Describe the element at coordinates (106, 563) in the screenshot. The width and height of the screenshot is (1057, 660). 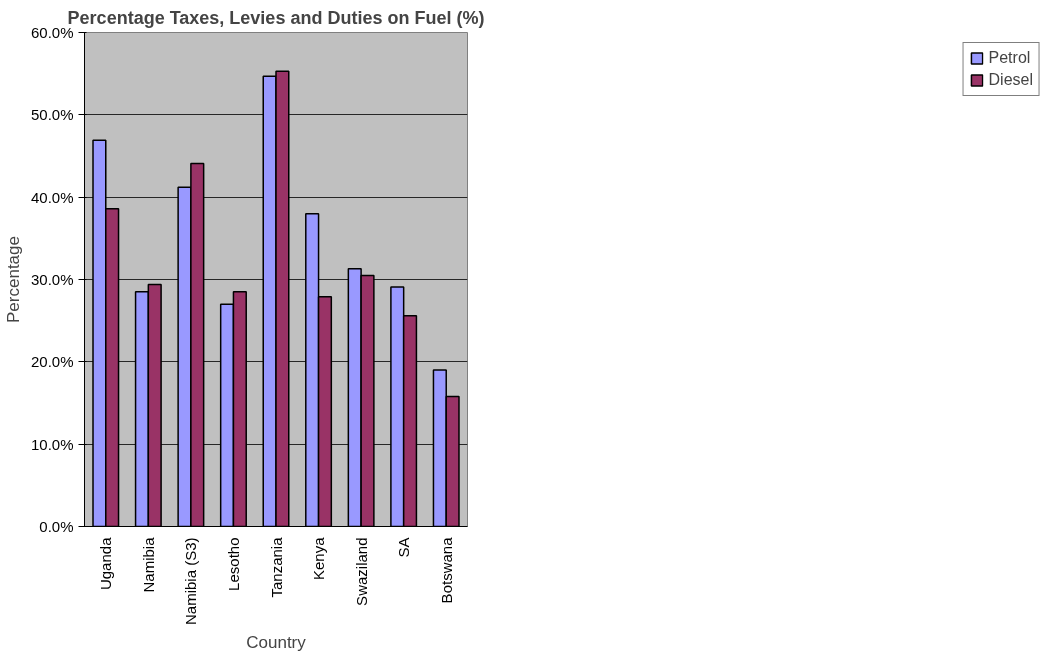
I see `x-tick-label: Uganda` at that location.